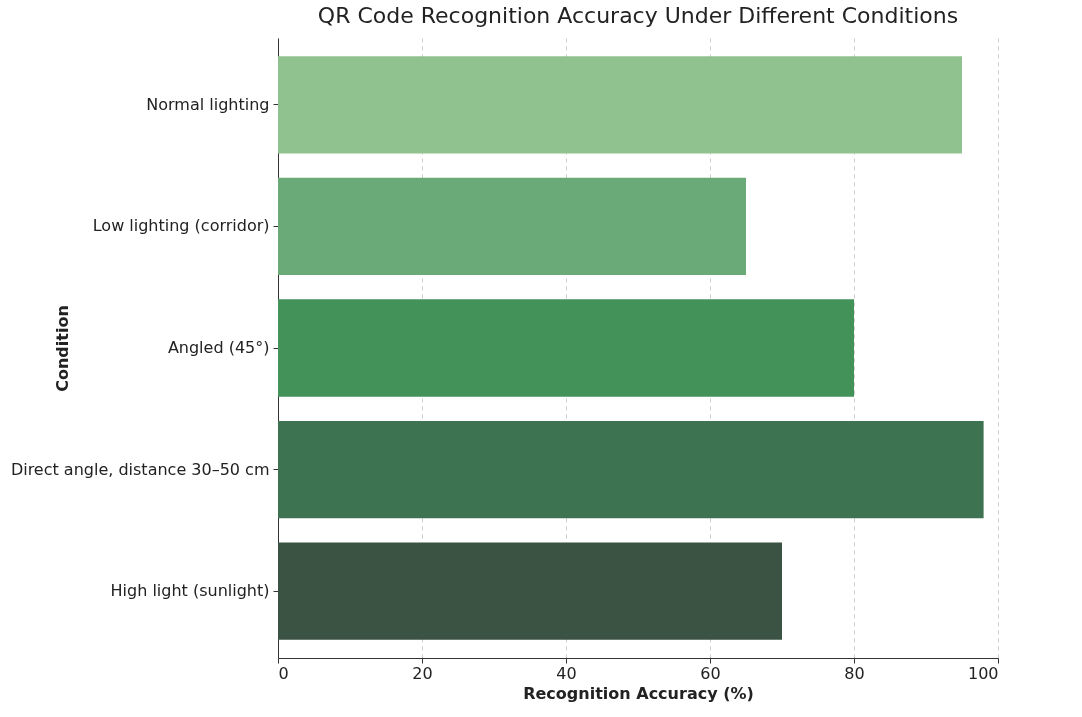 This screenshot has width=1082, height=717. Describe the element at coordinates (283, 673) in the screenshot. I see `x-tick-label: 0` at that location.